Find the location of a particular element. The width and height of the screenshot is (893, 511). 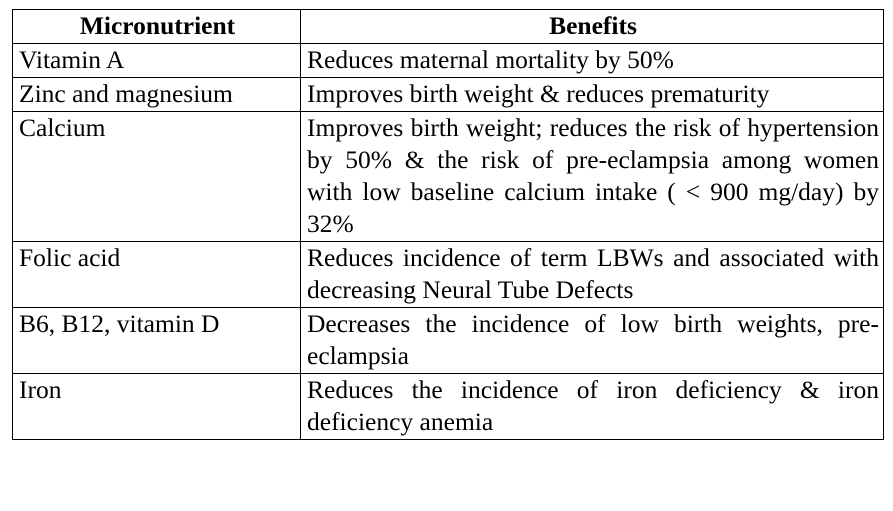

micronutrient-cell: Folic acid is located at coordinates (156, 274).